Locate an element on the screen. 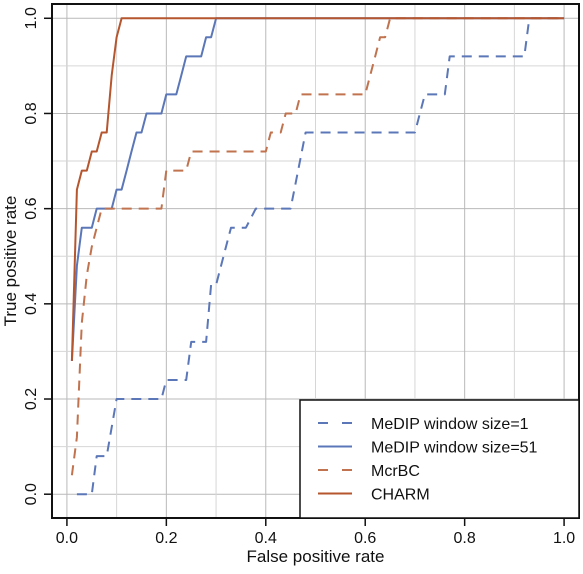 The width and height of the screenshot is (583, 574). y-tick-label: 0.6 is located at coordinates (31, 208).